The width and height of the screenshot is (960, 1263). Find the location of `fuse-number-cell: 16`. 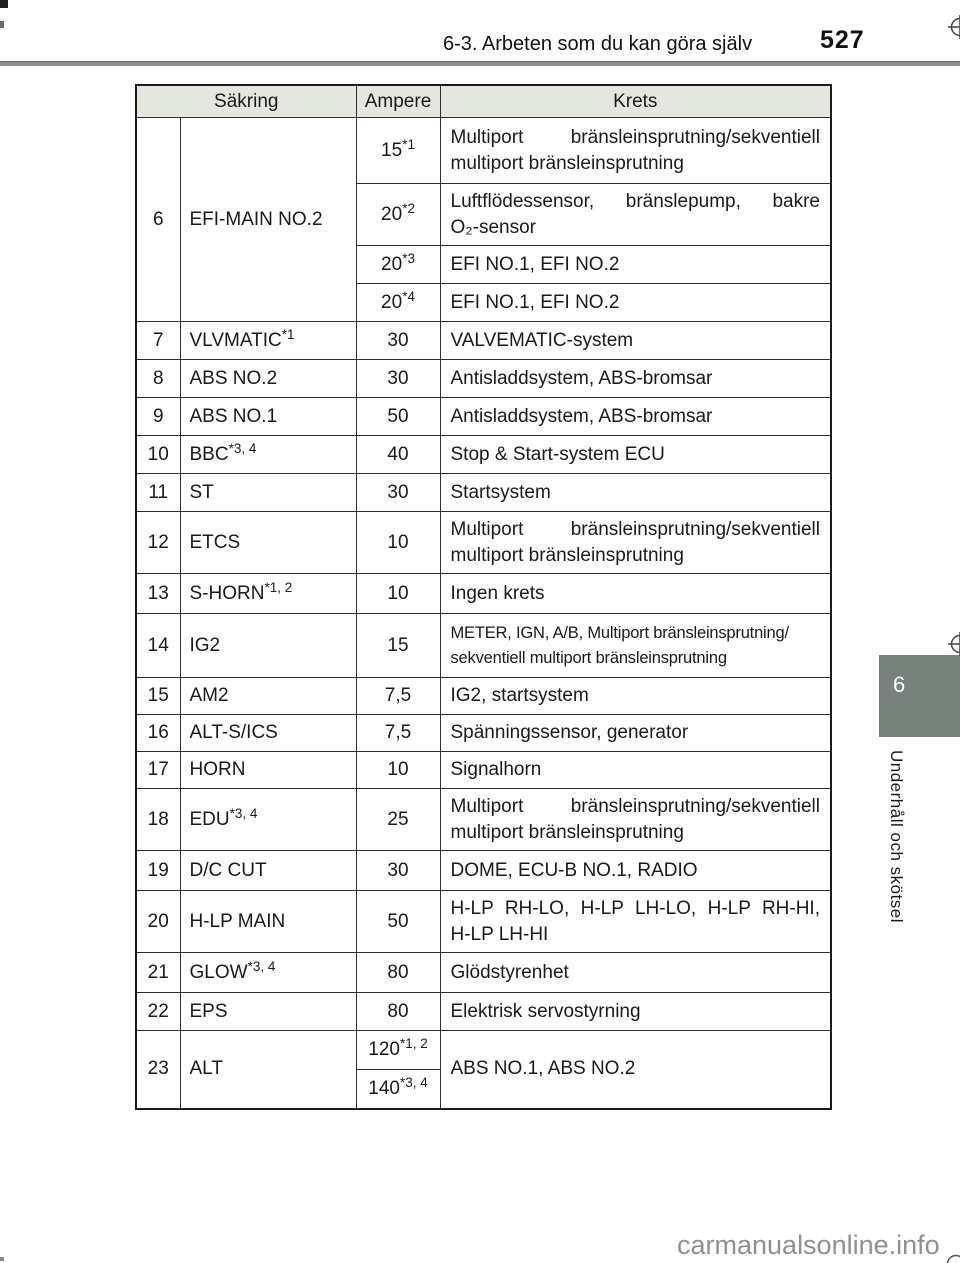

fuse-number-cell: 16 is located at coordinates (158, 733).